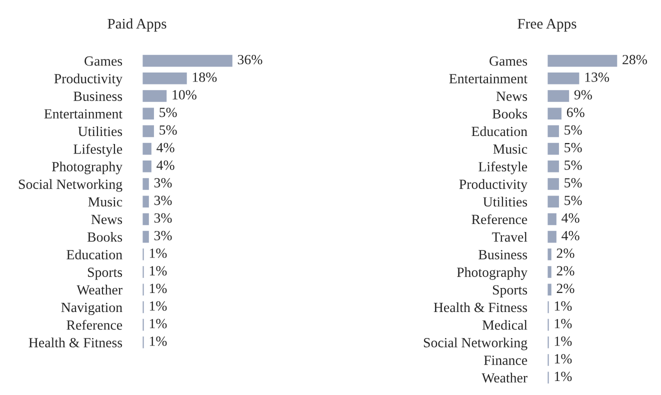 The image size is (661, 395). What do you see at coordinates (250, 59) in the screenshot?
I see `data-label: 36%` at bounding box center [250, 59].